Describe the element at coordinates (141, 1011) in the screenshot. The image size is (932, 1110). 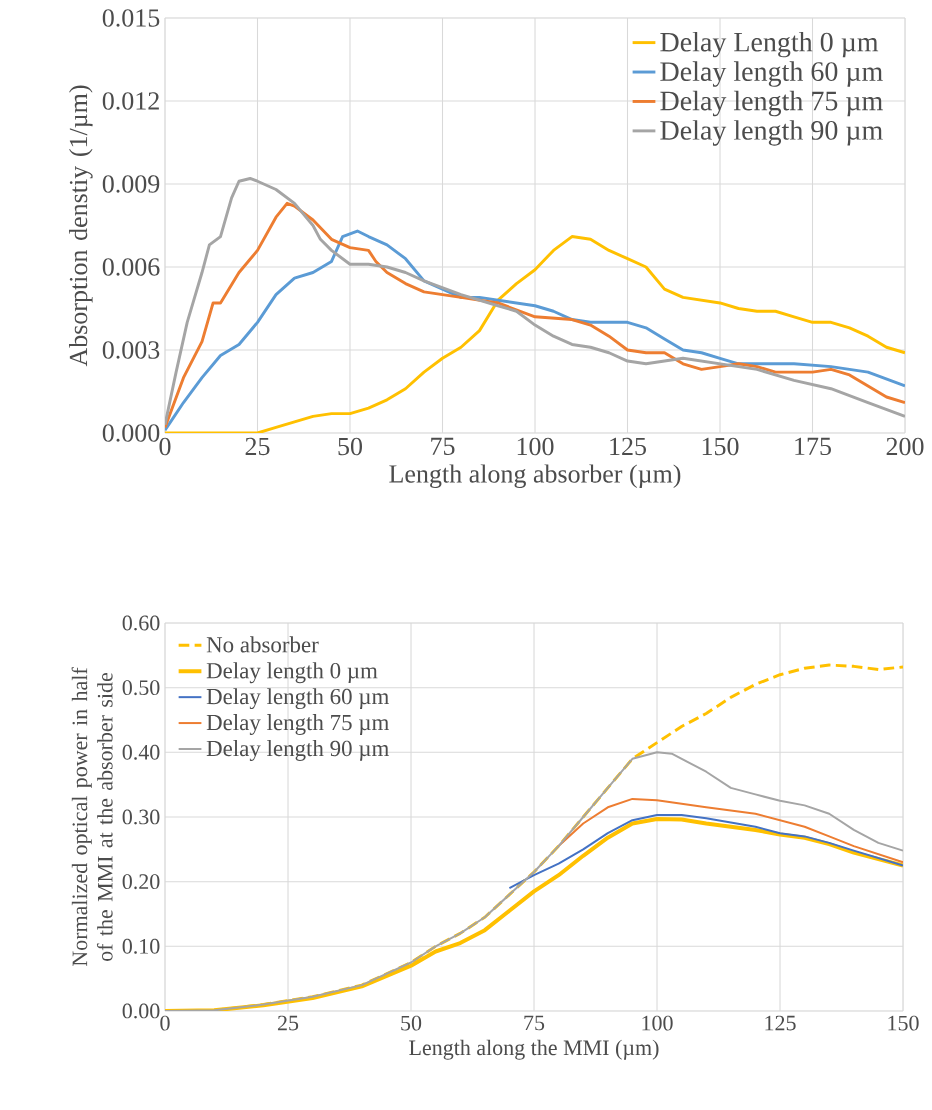
I see `y-tick-label: 0.00` at that location.